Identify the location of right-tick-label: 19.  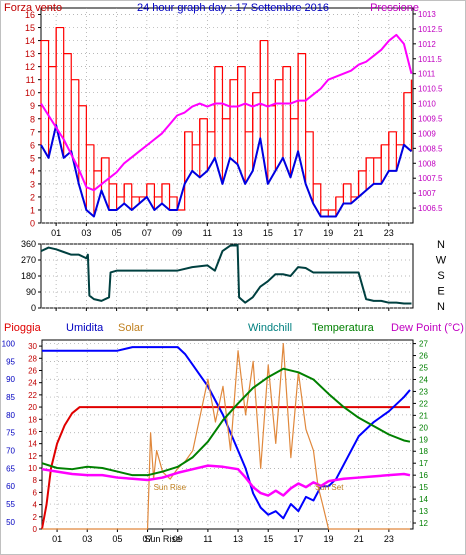
(423, 439).